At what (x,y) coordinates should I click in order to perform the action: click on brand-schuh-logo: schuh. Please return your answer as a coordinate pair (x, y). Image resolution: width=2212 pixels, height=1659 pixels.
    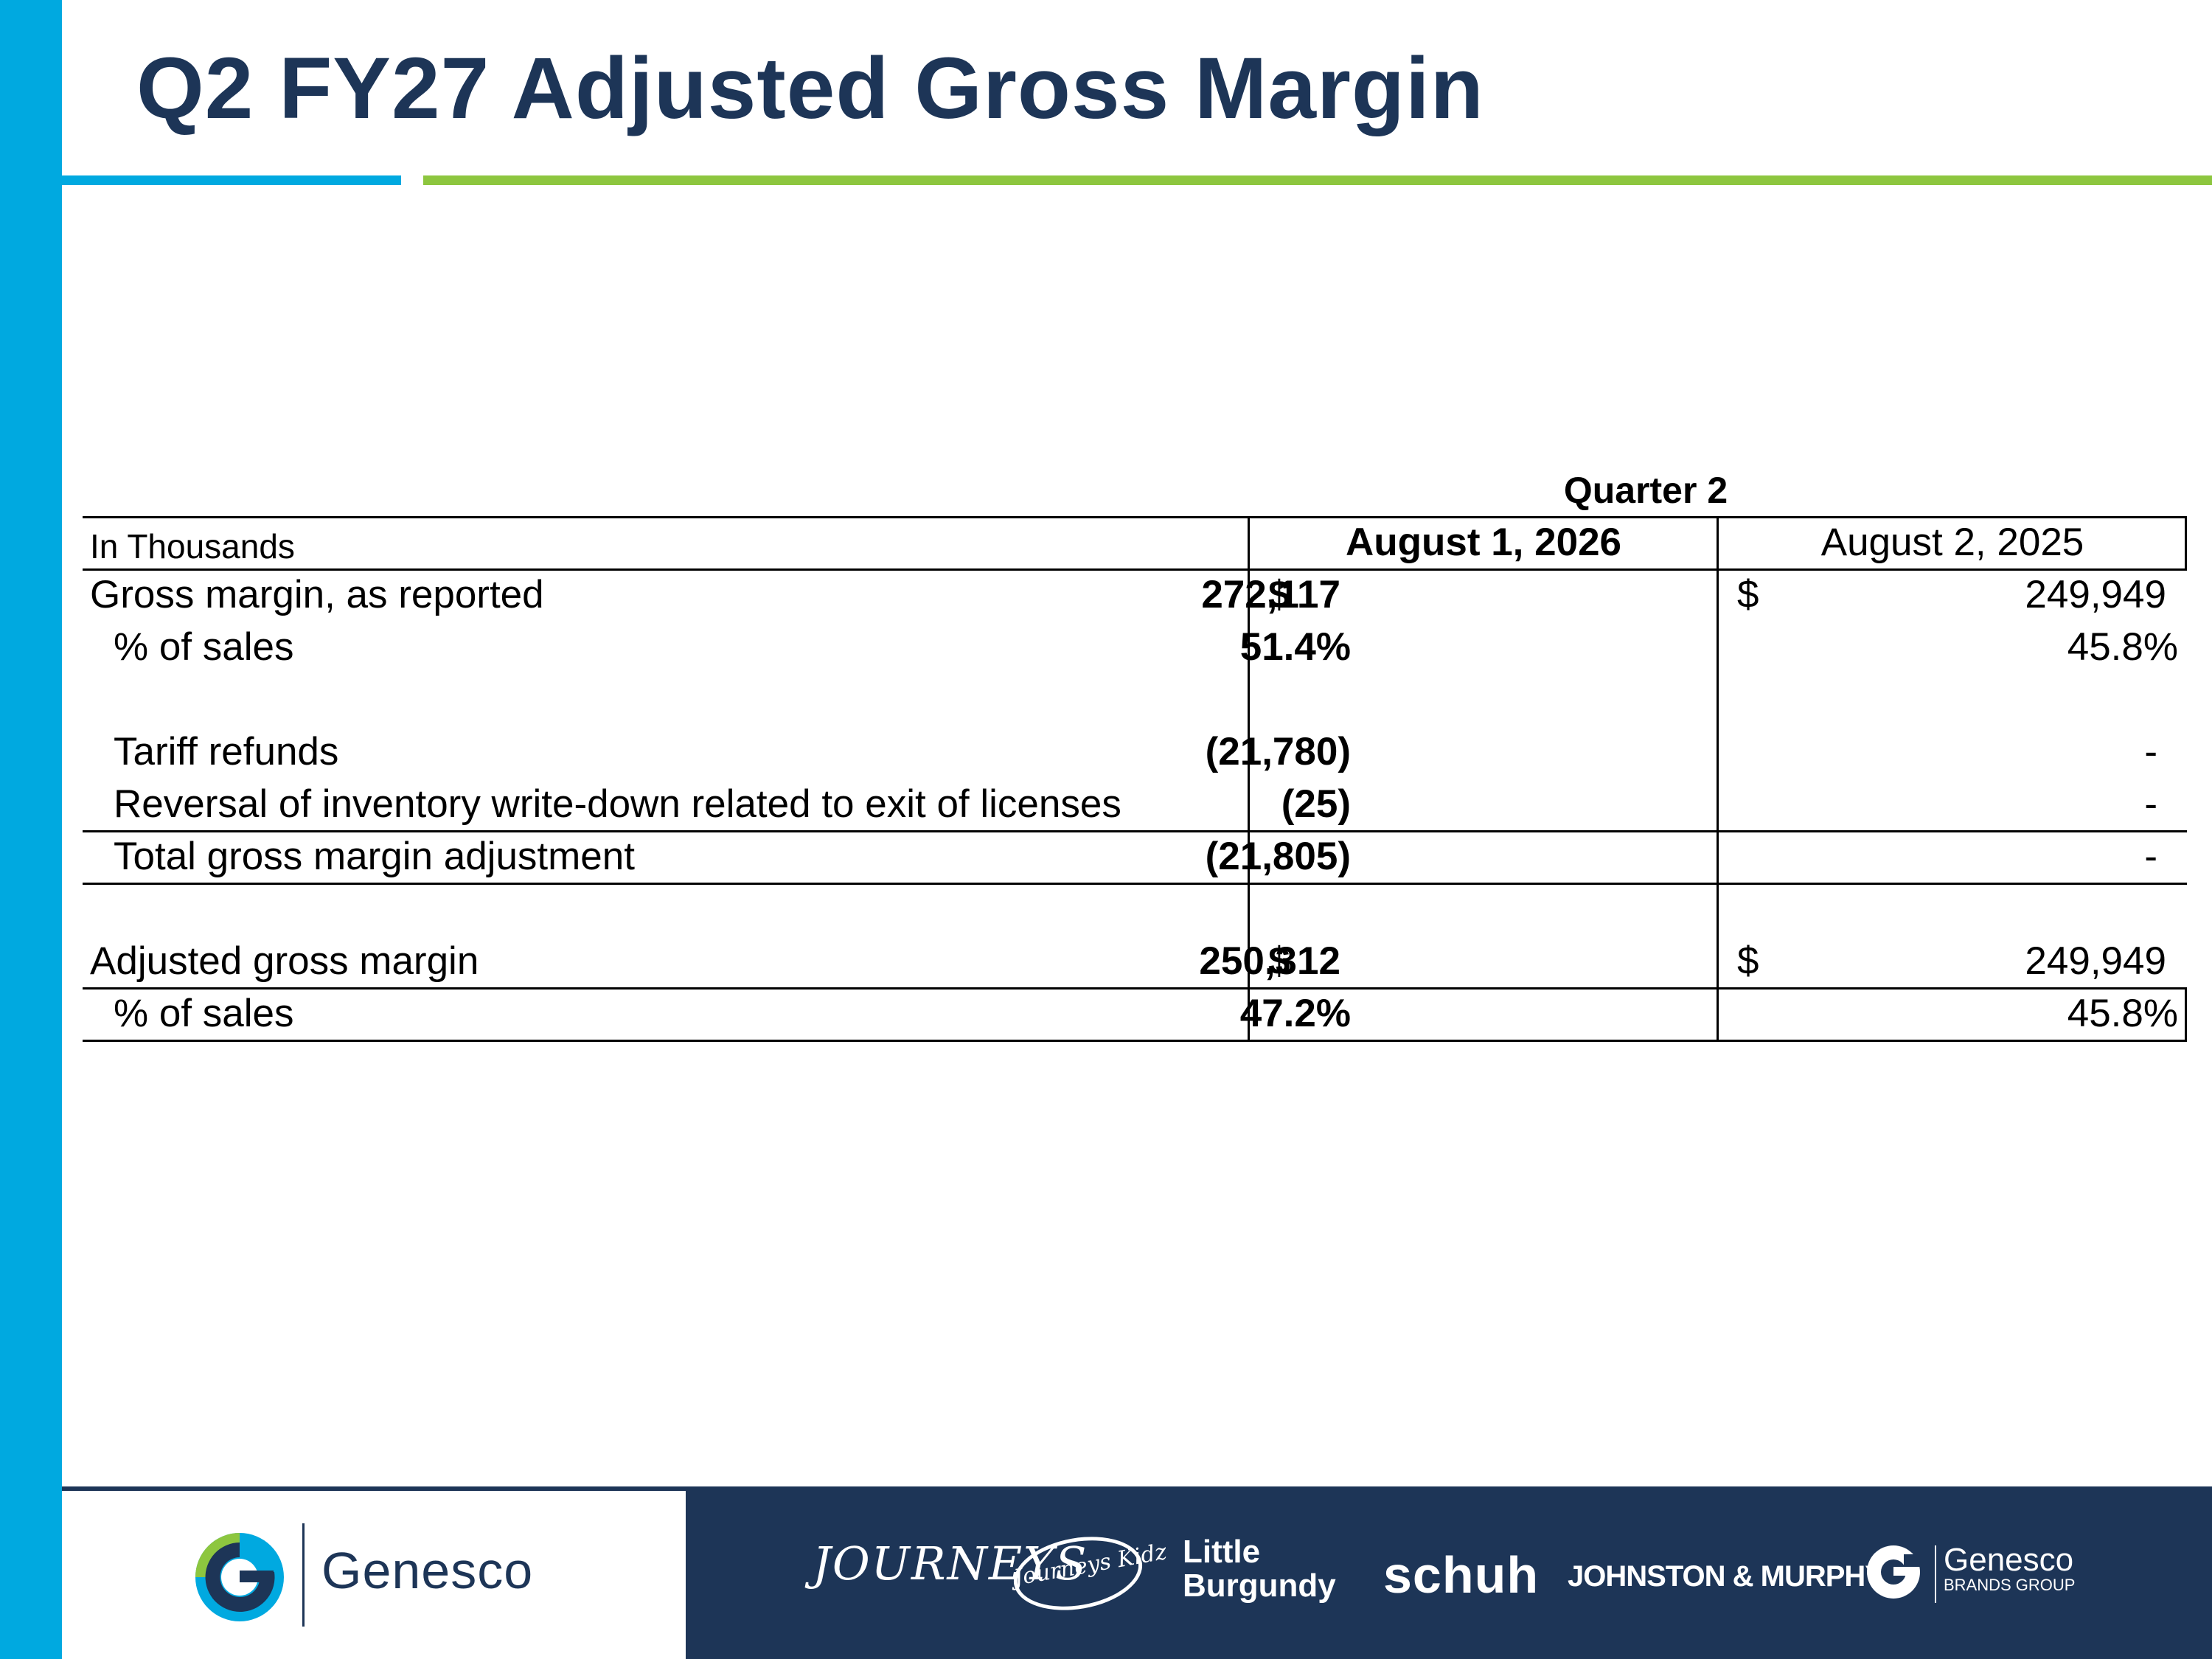
    Looking at the image, I should click on (1461, 1575).